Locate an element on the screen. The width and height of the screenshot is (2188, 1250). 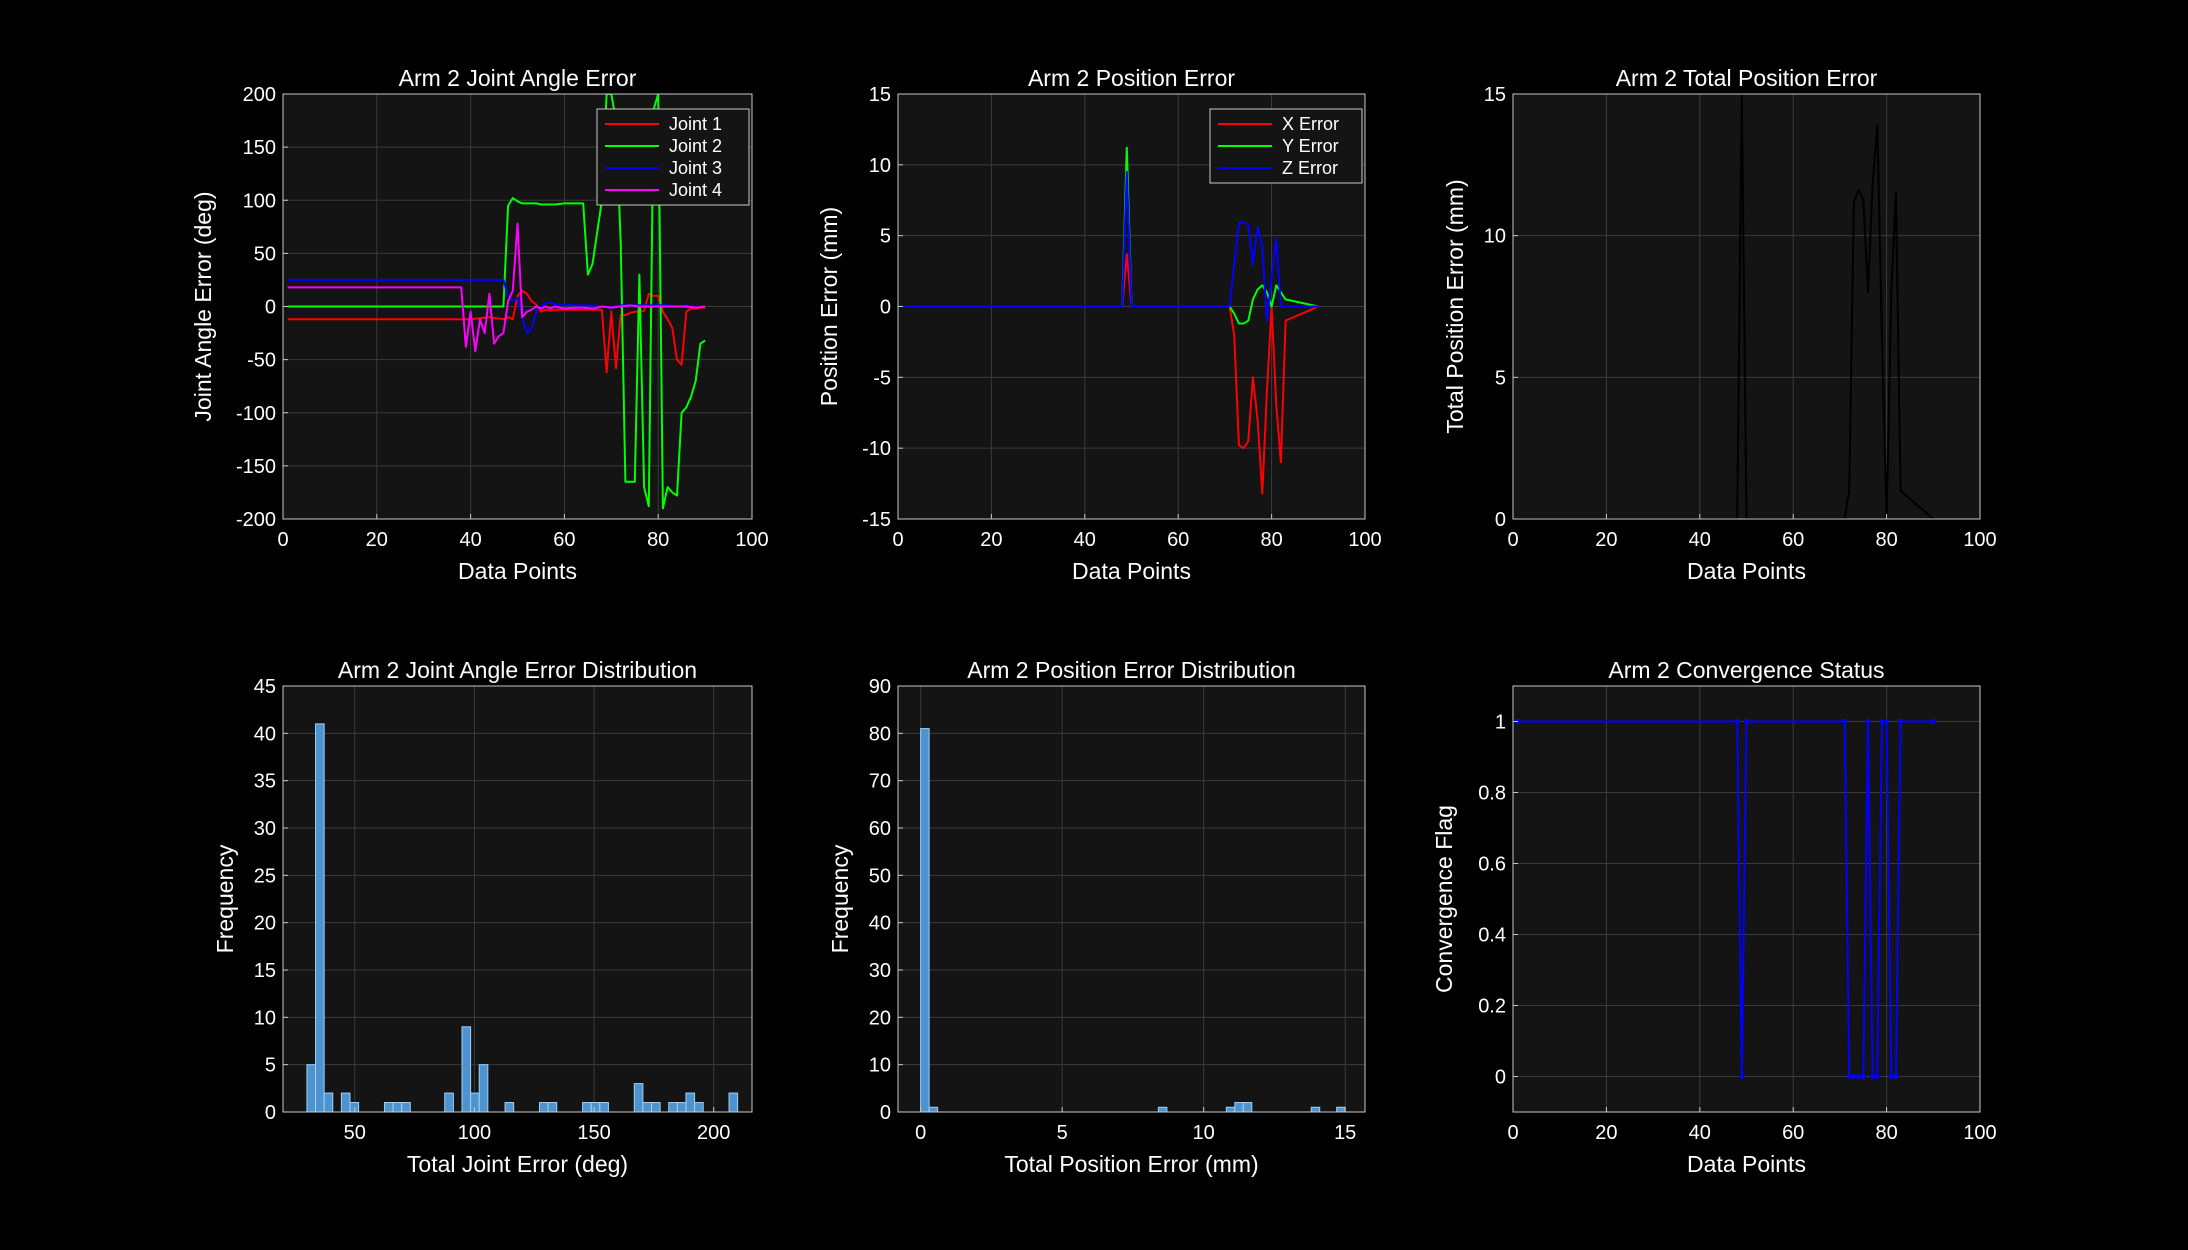
y-tick-label: 150 is located at coordinates (259, 148).